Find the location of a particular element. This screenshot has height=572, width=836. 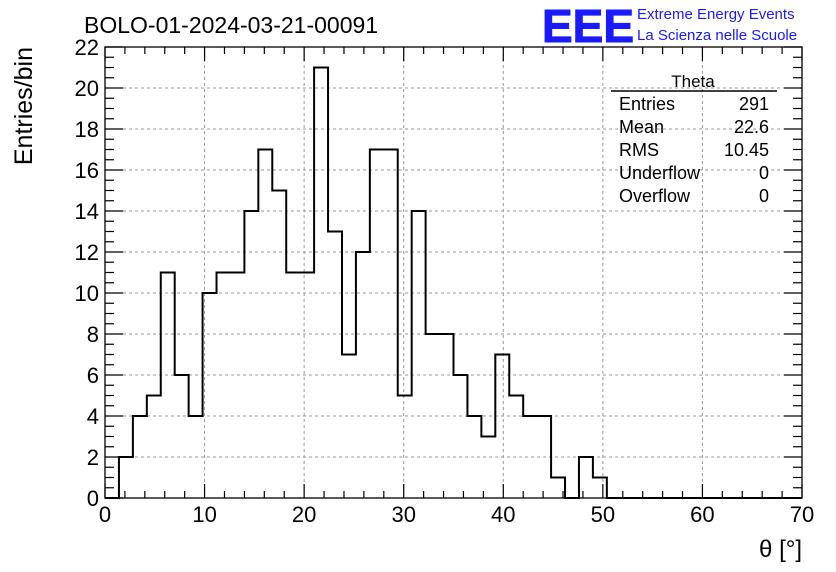

y-tick-label: 22 is located at coordinates (87, 47).